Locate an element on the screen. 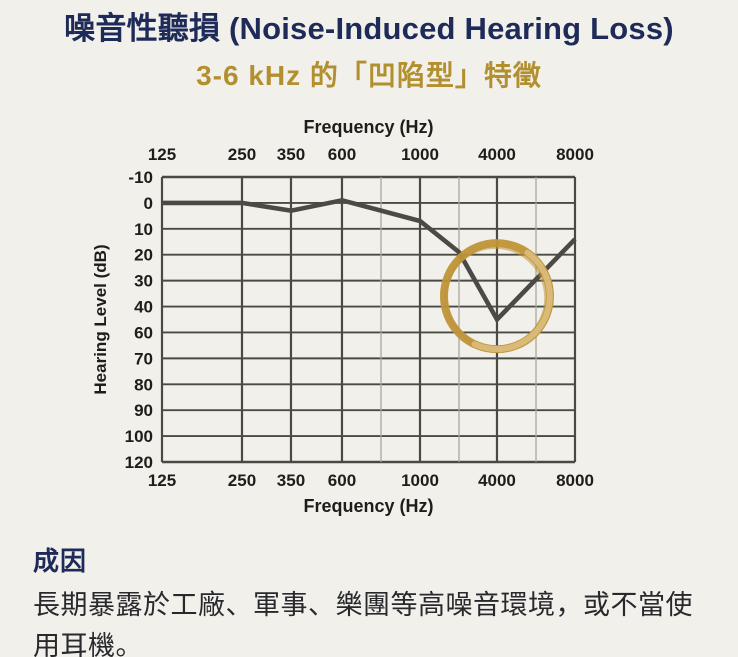 The height and width of the screenshot is (657, 738). x-tick-label-top: 1000 is located at coordinates (420, 154).